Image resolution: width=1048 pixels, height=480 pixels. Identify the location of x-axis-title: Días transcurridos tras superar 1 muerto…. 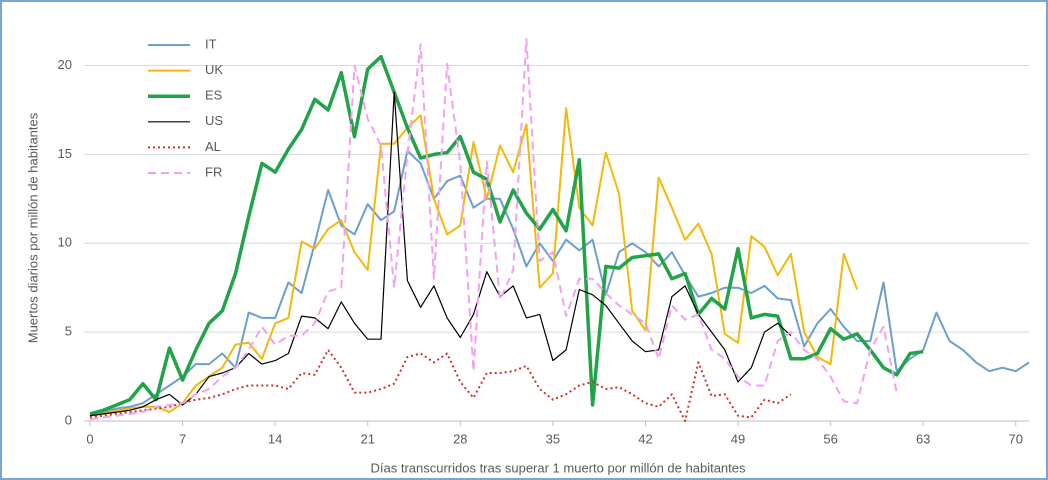
(558, 467).